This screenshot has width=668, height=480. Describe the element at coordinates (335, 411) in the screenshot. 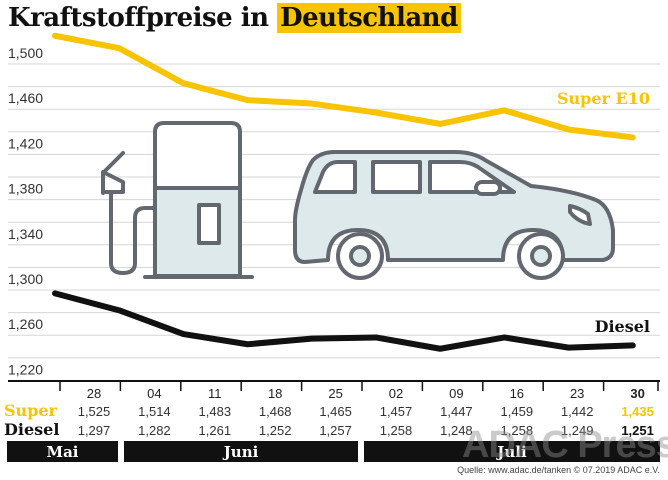

I see `table-value: 1,465` at that location.